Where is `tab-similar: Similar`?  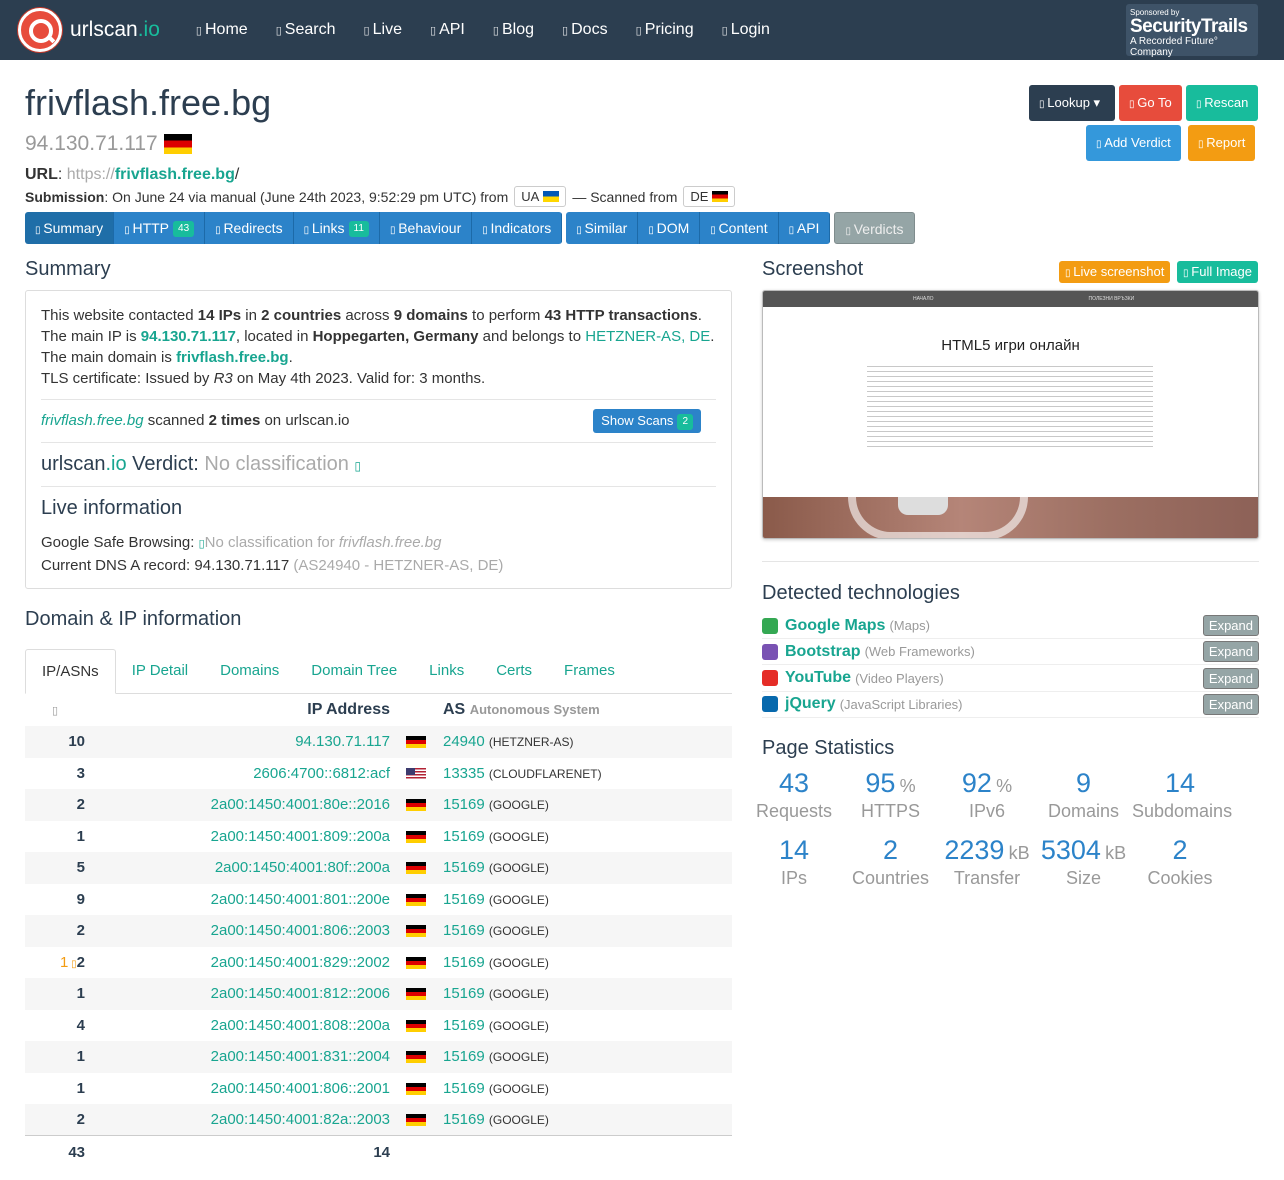
tab-similar: Similar is located at coordinates (602, 228).